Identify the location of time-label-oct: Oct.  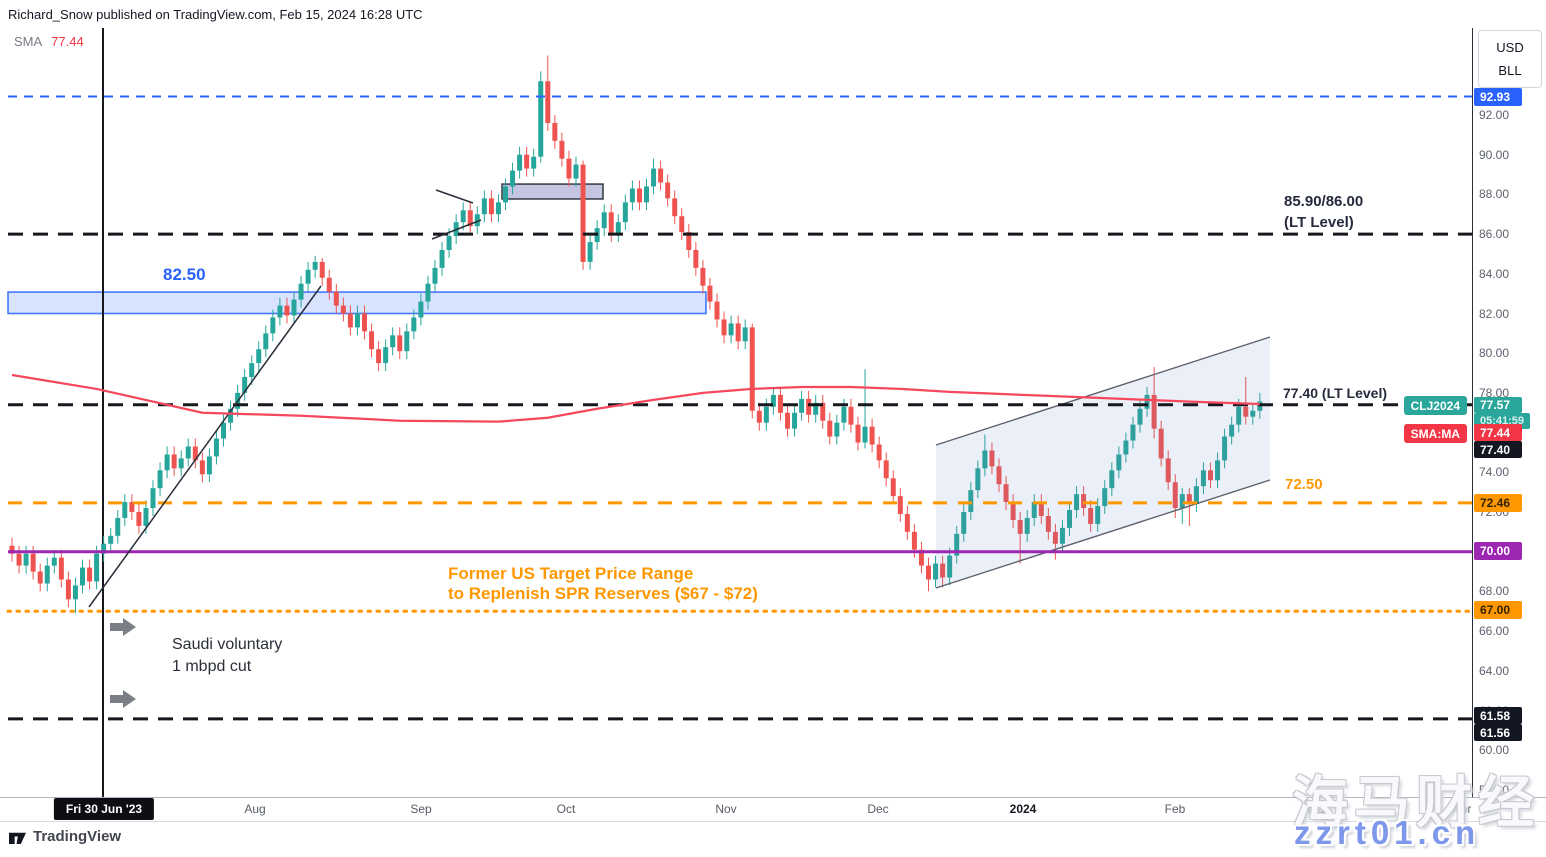
(566, 809).